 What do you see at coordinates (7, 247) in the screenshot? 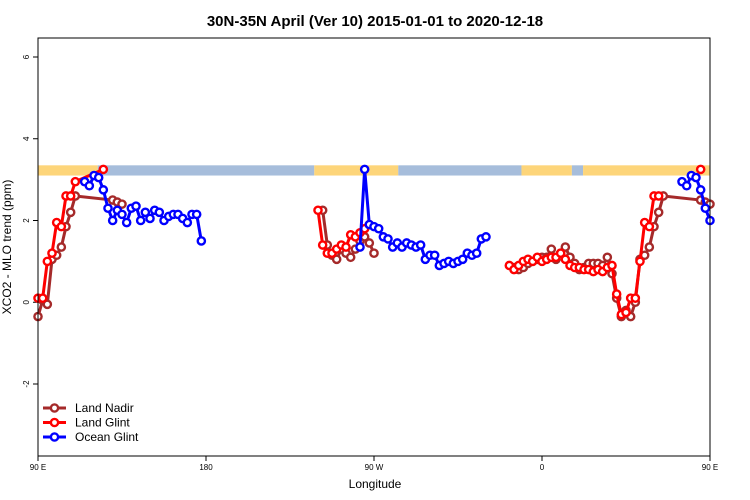
I see `y-axis-label: XCO2 - MLO trend (ppm)` at bounding box center [7, 247].